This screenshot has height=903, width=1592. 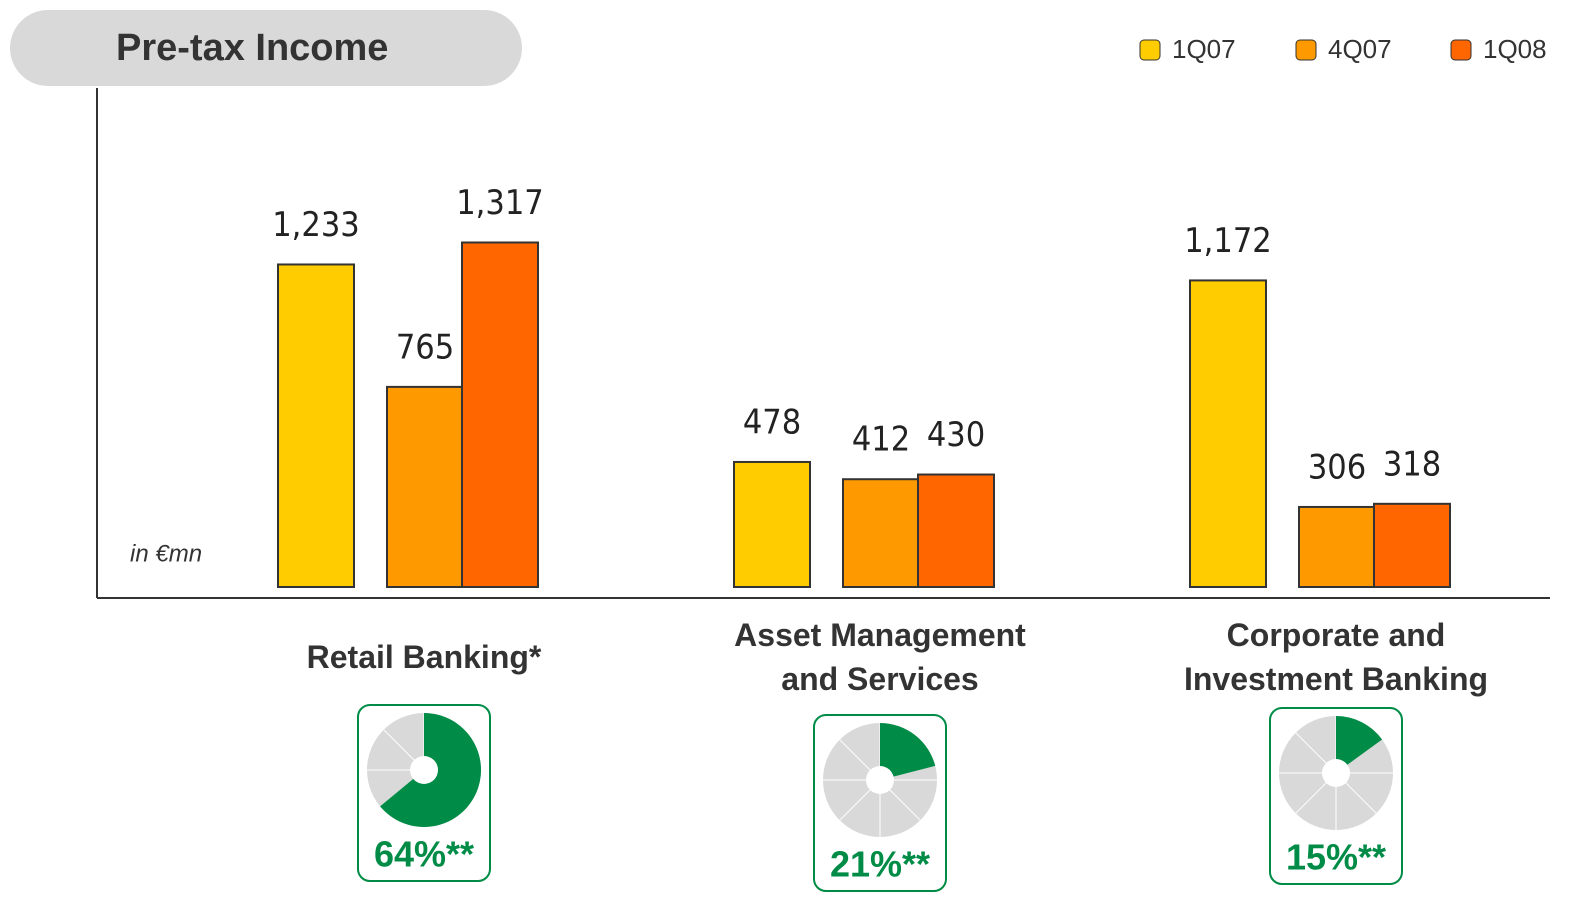 What do you see at coordinates (772, 422) in the screenshot?
I see `value-label: 478` at bounding box center [772, 422].